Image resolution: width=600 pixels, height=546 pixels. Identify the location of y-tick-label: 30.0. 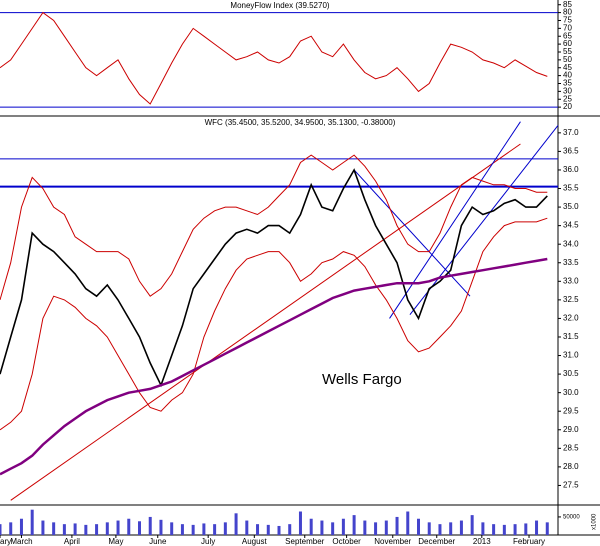
(571, 392).